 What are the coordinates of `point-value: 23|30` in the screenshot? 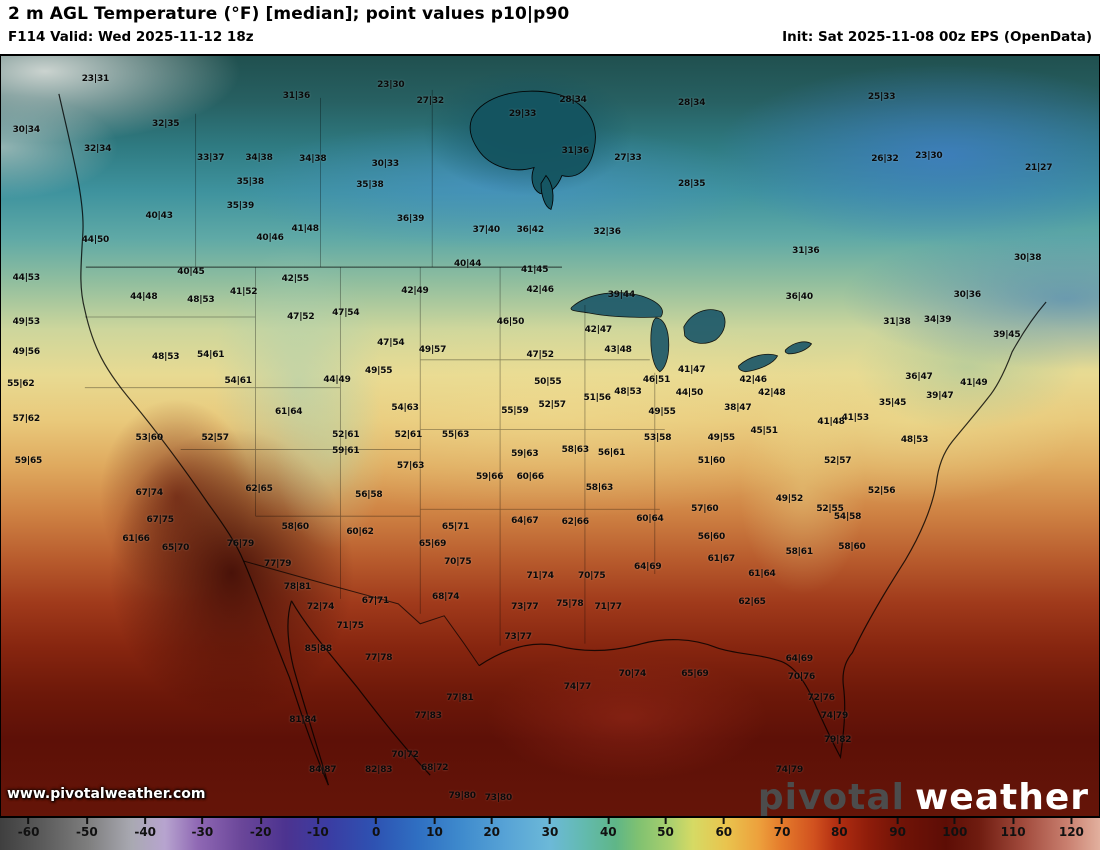 It's located at (391, 84).